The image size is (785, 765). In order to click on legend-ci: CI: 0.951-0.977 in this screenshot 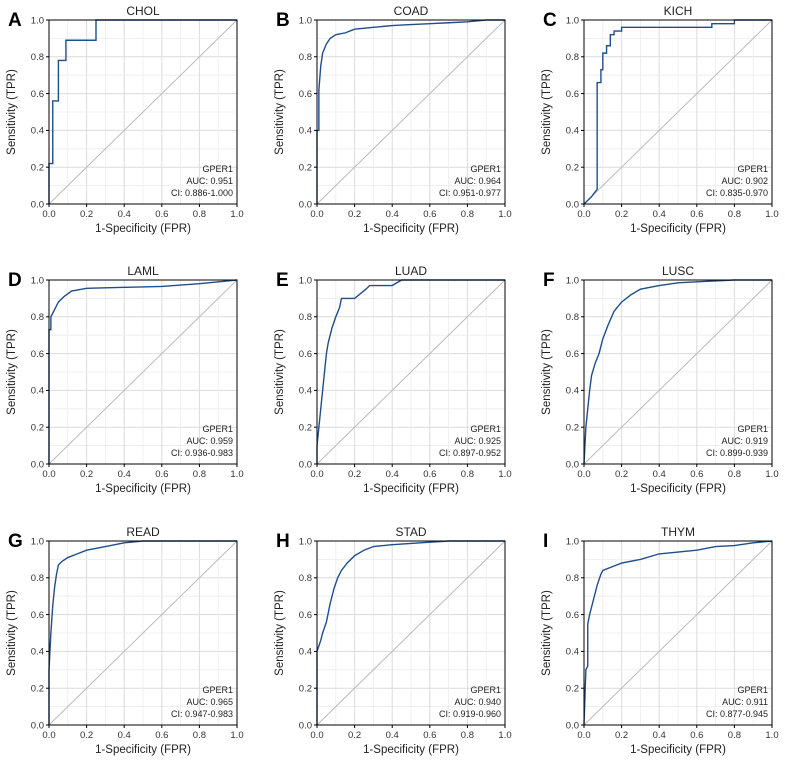, I will do `click(470, 193)`.